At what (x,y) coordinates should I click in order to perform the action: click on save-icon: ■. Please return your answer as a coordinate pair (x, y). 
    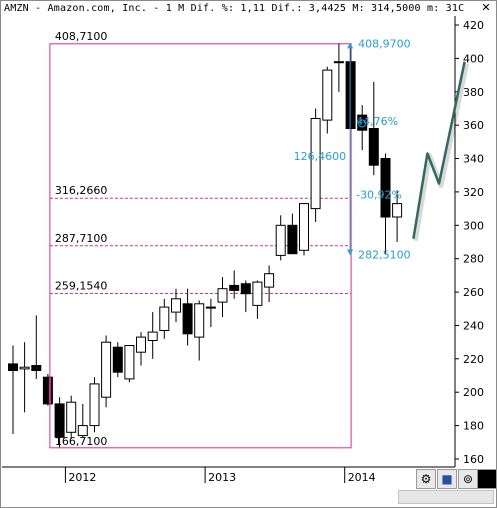
    Looking at the image, I should click on (447, 479).